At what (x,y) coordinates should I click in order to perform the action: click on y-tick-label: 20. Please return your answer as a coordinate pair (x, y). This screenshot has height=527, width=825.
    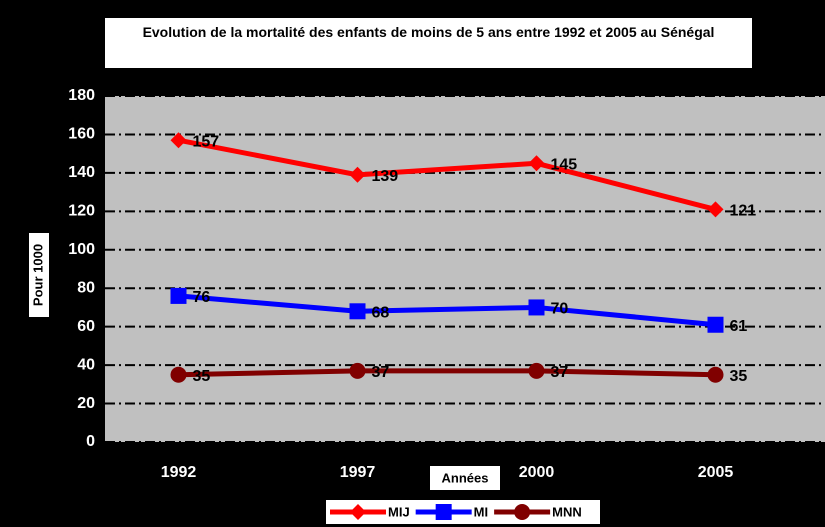
    Looking at the image, I should click on (86, 403).